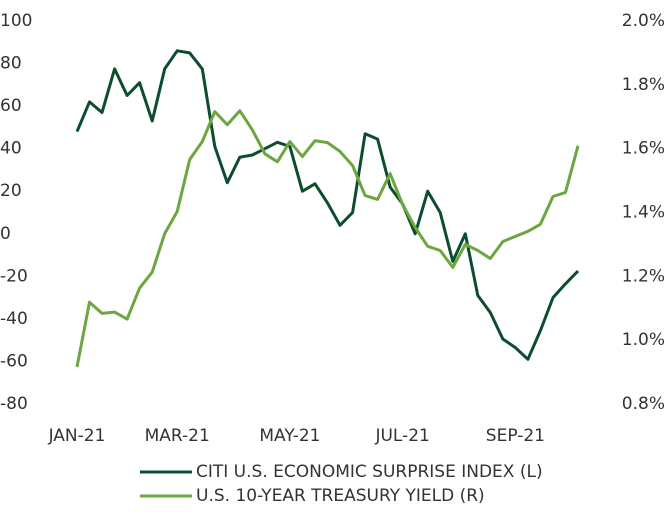 The image size is (667, 512). Describe the element at coordinates (14, 319) in the screenshot. I see `y-tick-label: -40` at that location.